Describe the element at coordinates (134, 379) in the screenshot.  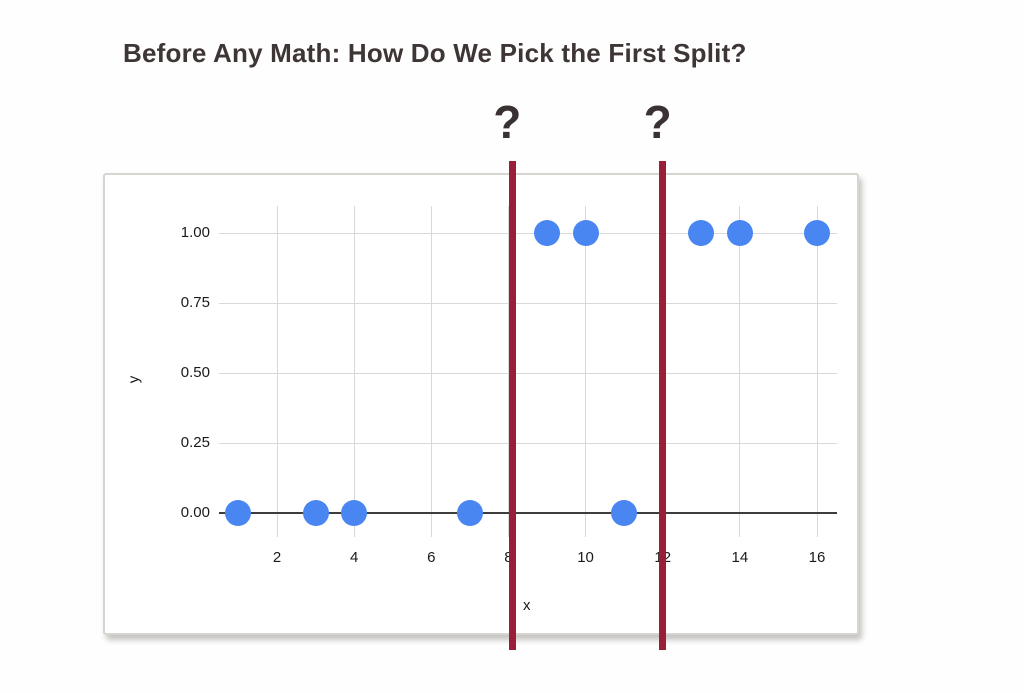
I see `y-axis-title: y` at that location.